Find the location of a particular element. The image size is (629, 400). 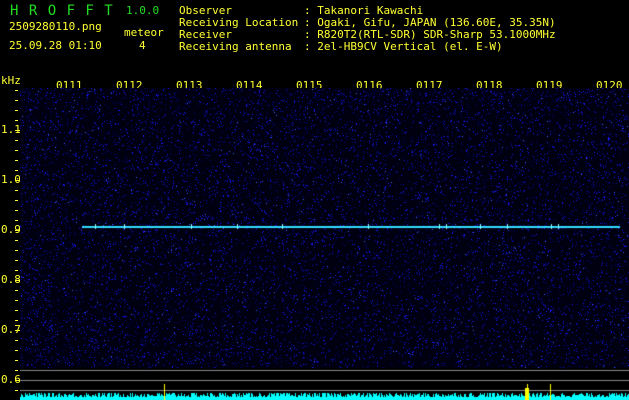

receiver-value: : R820T2(RTL-SDR) SDR-Sharp 53.1000MHz is located at coordinates (430, 34).